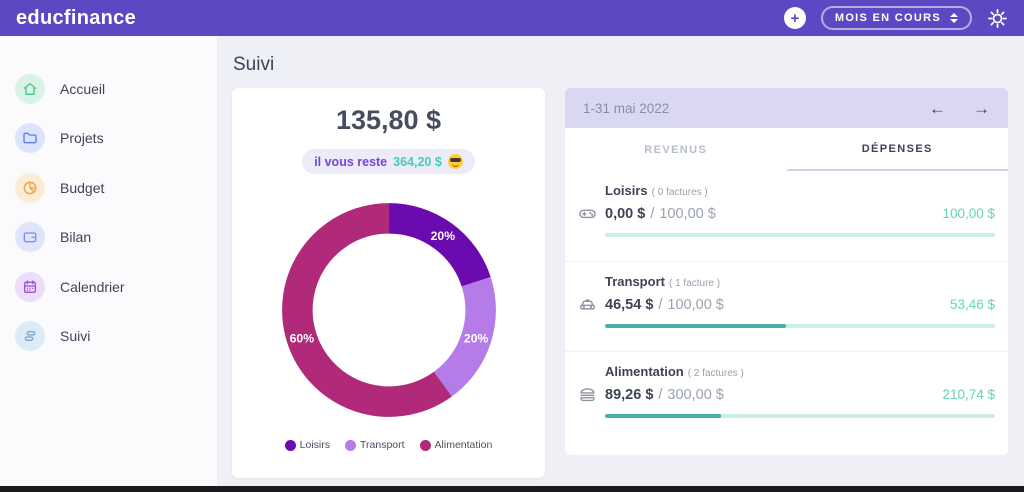  Describe the element at coordinates (314, 445) in the screenshot. I see `legend-label: Loisirs` at that location.